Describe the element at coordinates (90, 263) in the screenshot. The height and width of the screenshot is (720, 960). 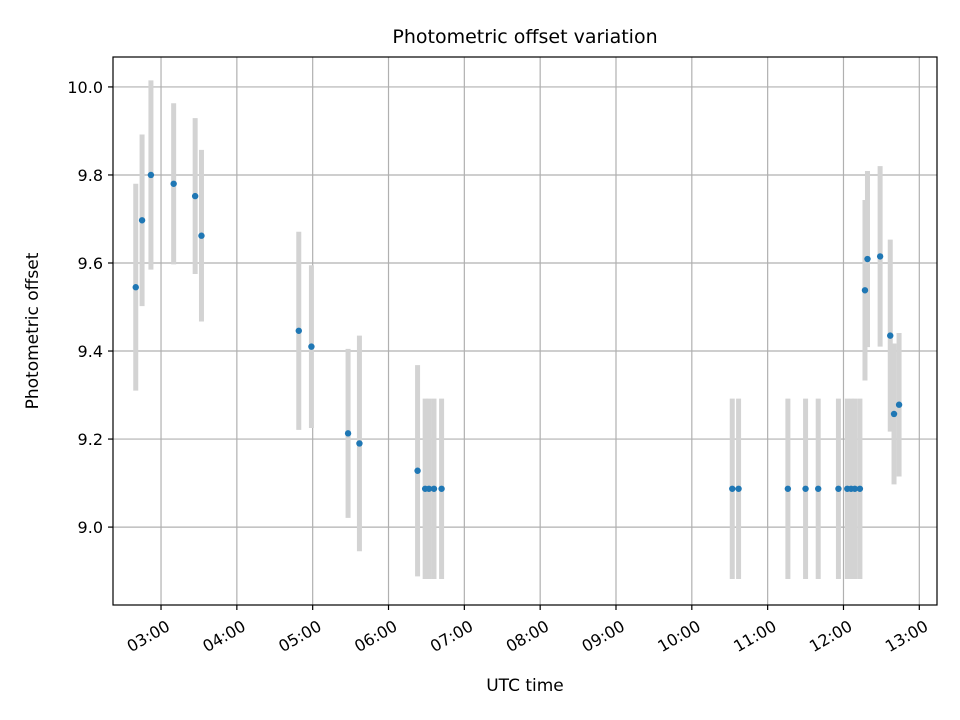
I see `y-tick-label: 9.6` at that location.